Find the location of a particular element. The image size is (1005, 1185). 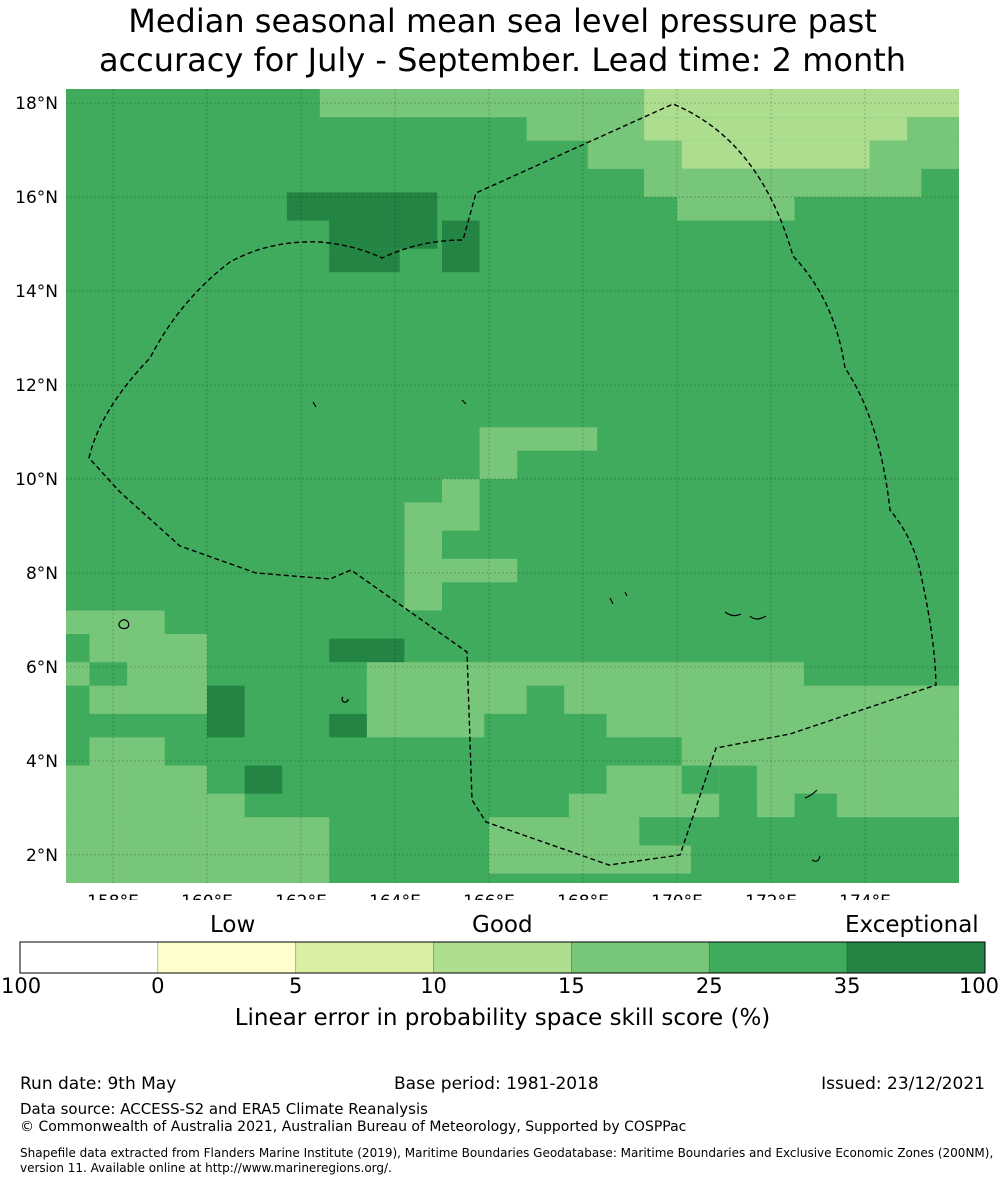

x-tick-label: 166°E is located at coordinates (489, 896).